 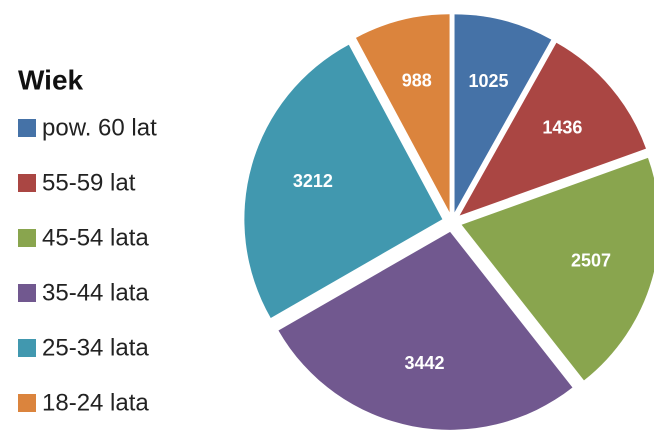 What do you see at coordinates (89, 182) in the screenshot?
I see `legend-label: 55-59 lat` at bounding box center [89, 182].